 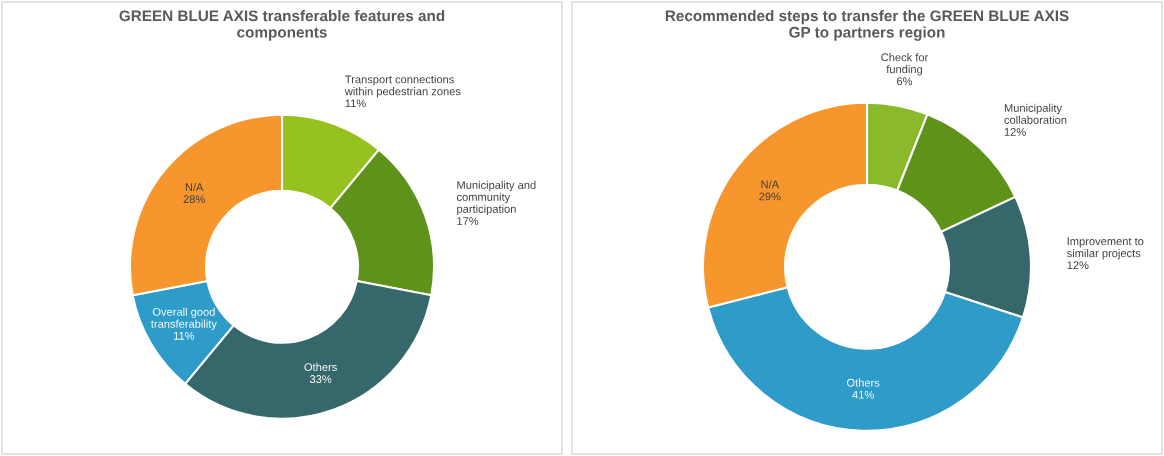 What do you see at coordinates (867, 25) in the screenshot?
I see `chart-title: Recommended steps to transfer the GREEN BLUE AXIS GP to partners region` at bounding box center [867, 25].